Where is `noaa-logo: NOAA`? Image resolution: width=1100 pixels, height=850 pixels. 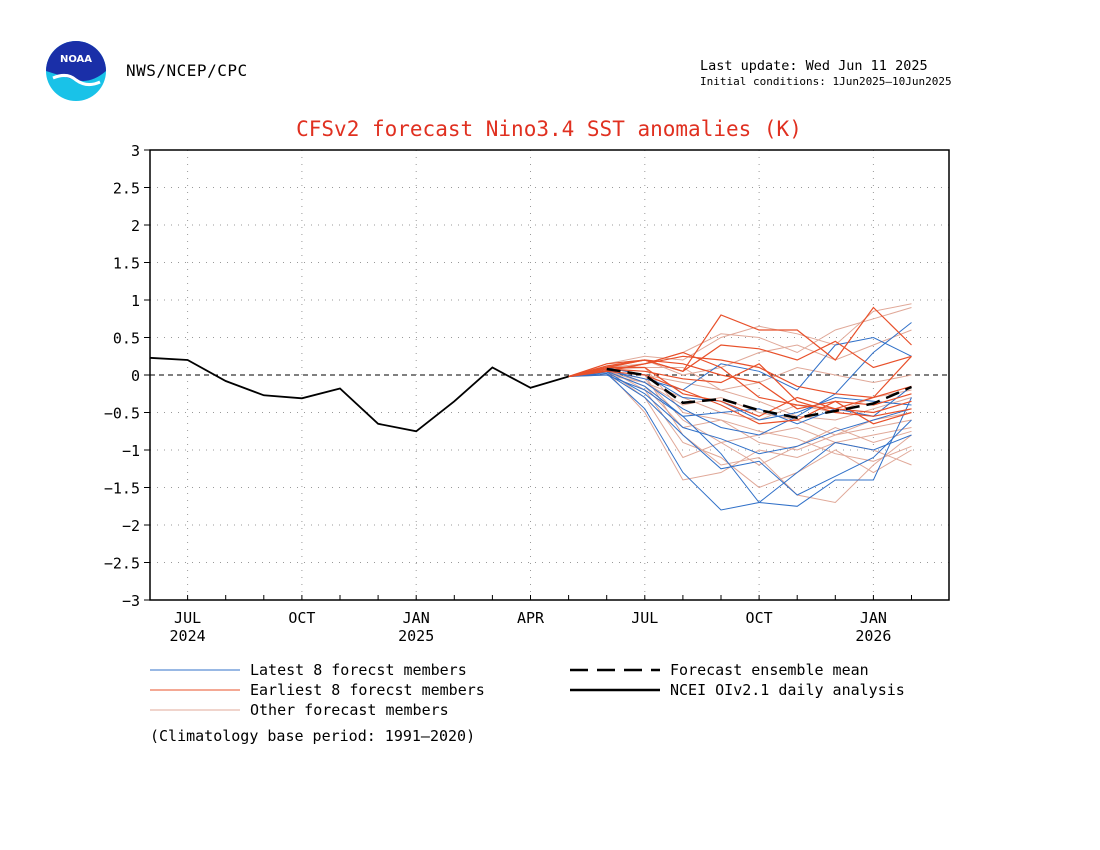 noaa-logo: NOAA is located at coordinates (76, 71).